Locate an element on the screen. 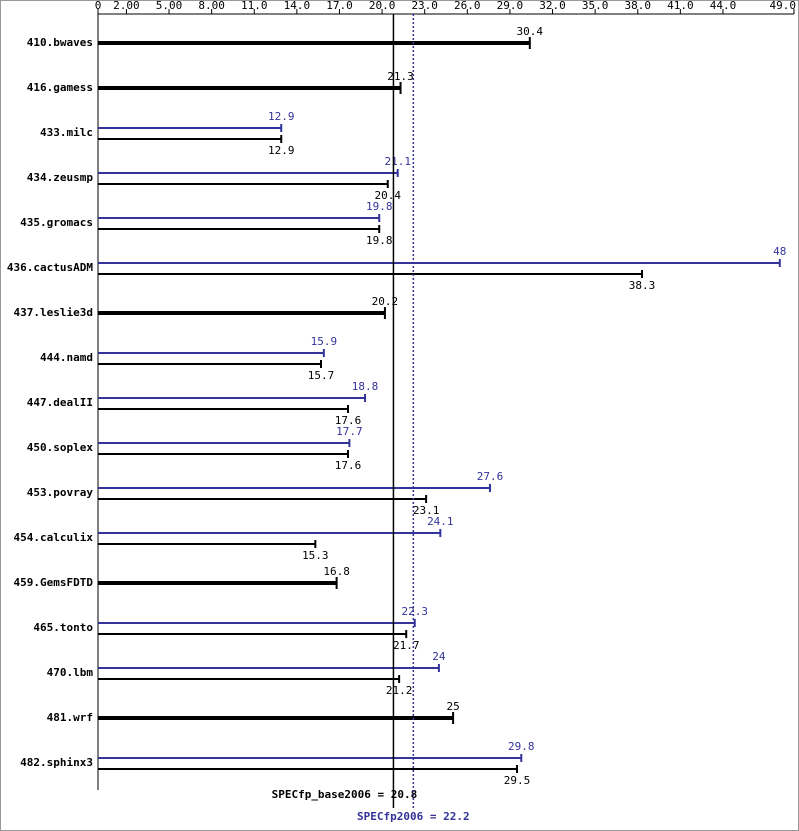  category-label: 470.lbm is located at coordinates (70, 672).